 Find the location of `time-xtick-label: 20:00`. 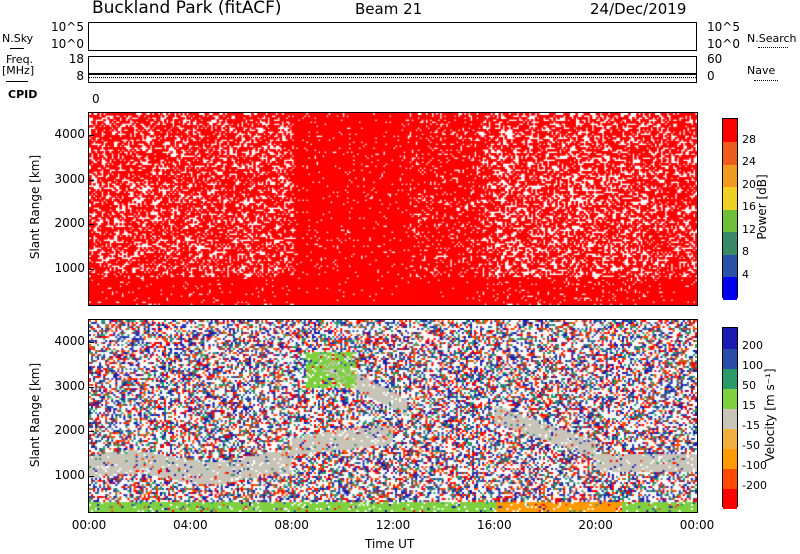

time-xtick-label: 20:00 is located at coordinates (595, 525).